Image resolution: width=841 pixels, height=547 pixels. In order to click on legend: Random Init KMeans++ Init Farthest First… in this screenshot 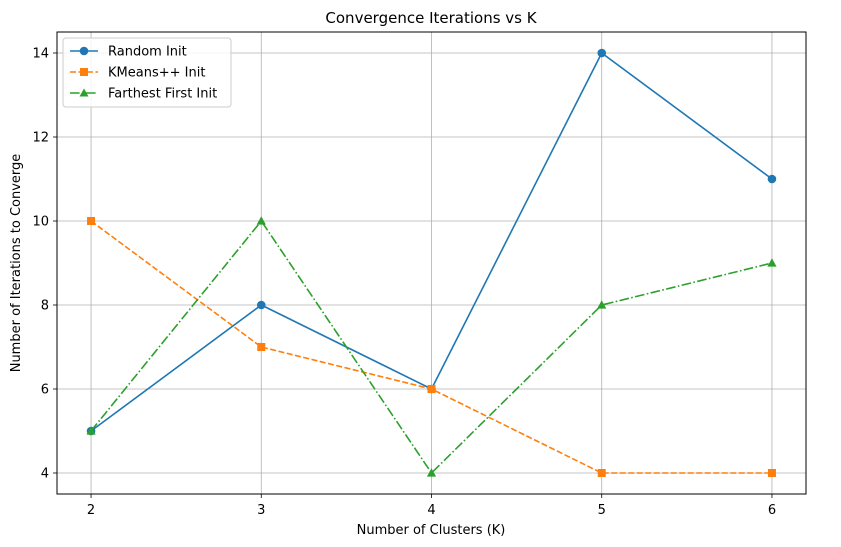, I will do `click(147, 72)`.